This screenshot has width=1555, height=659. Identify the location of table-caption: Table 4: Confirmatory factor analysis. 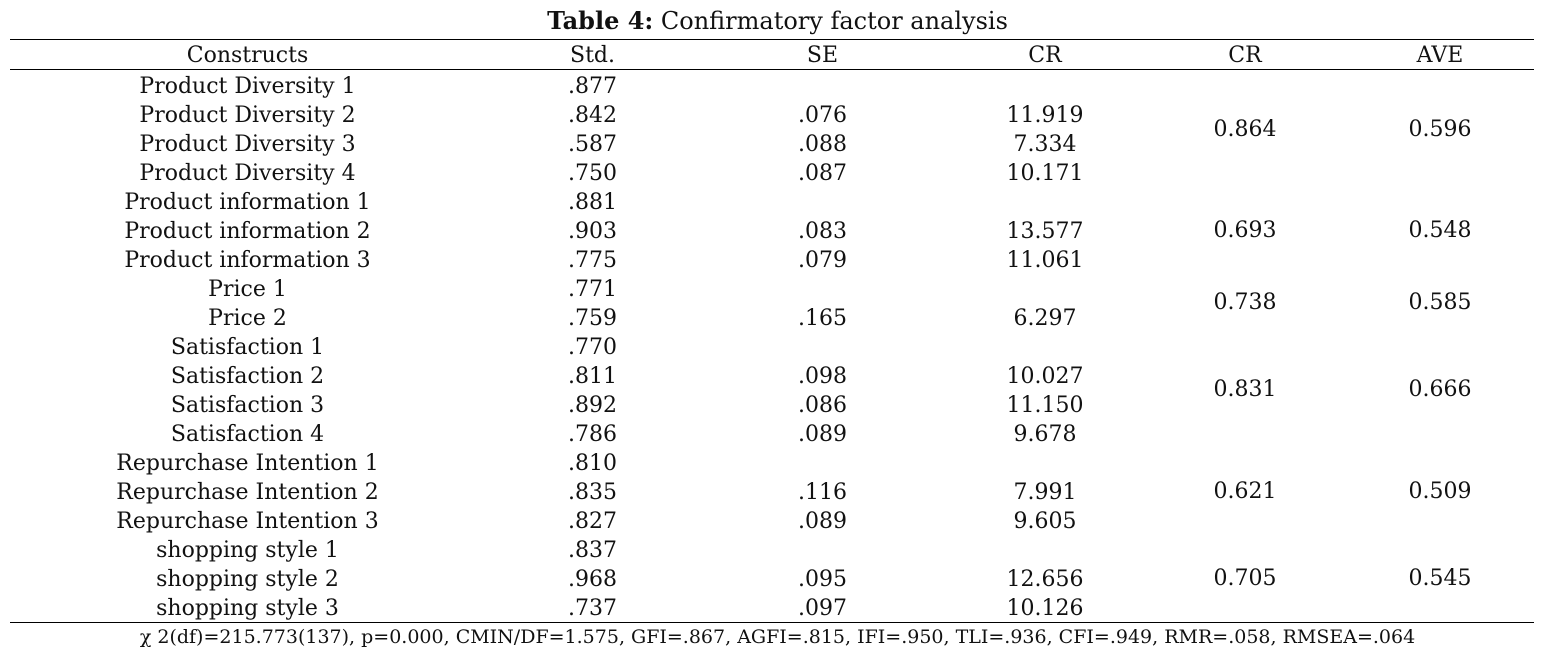
(777, 21).